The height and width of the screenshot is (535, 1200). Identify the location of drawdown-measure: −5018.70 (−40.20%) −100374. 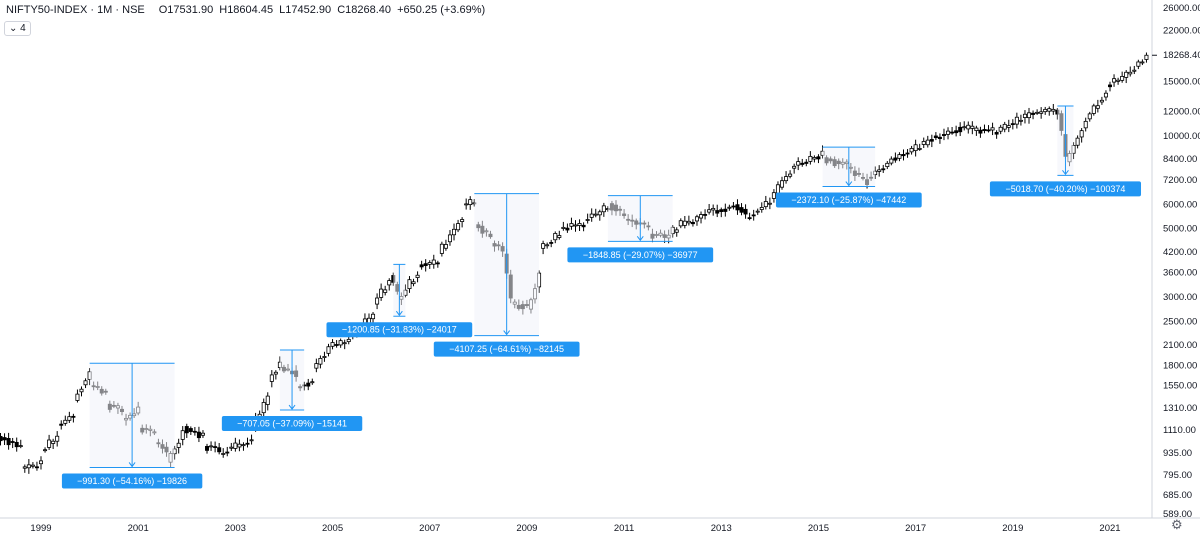
(1065, 151).